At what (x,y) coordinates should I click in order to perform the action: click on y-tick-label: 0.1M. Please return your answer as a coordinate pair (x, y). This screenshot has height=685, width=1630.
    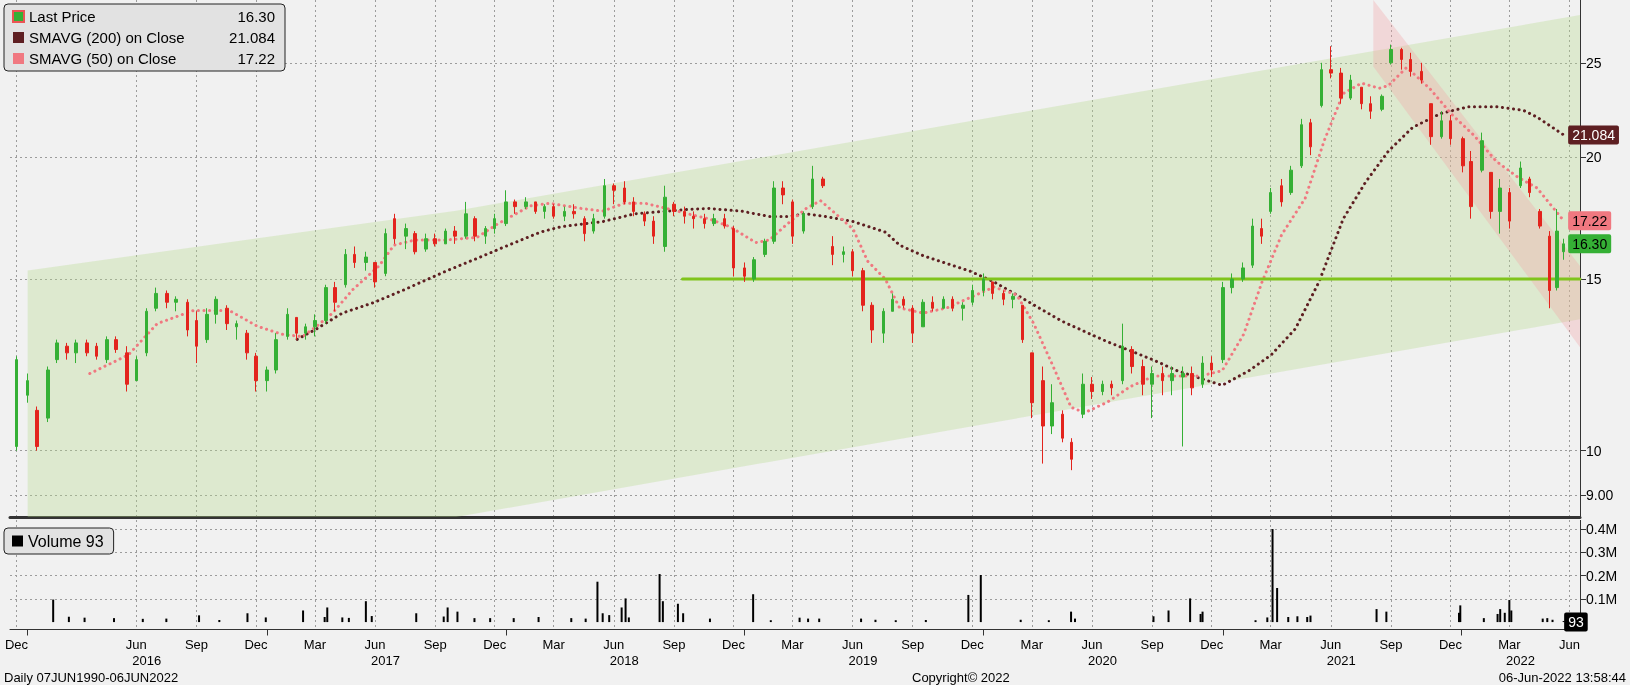
    Looking at the image, I should click on (1602, 598).